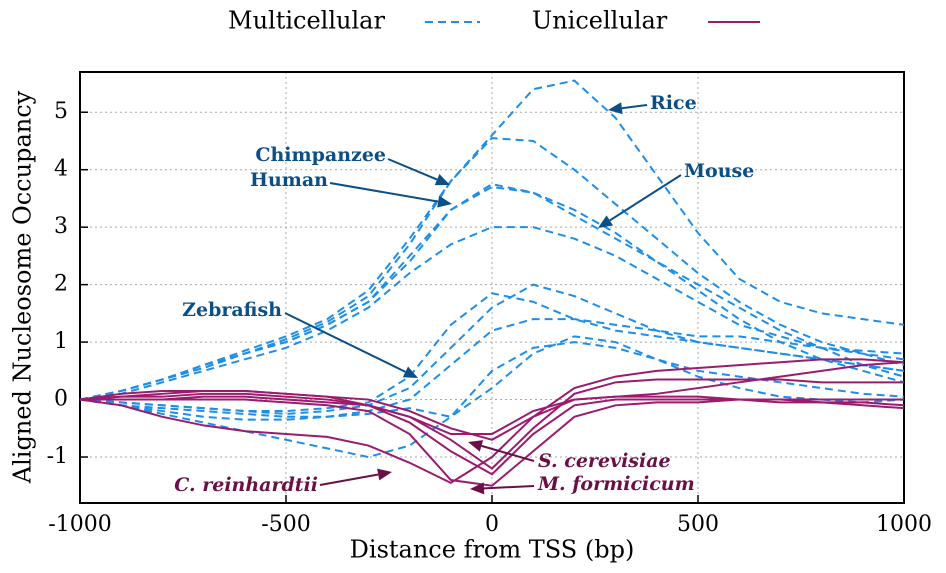 Image resolution: width=946 pixels, height=573 pixels. What do you see at coordinates (285, 524) in the screenshot?
I see `x-tick-label: -500` at bounding box center [285, 524].